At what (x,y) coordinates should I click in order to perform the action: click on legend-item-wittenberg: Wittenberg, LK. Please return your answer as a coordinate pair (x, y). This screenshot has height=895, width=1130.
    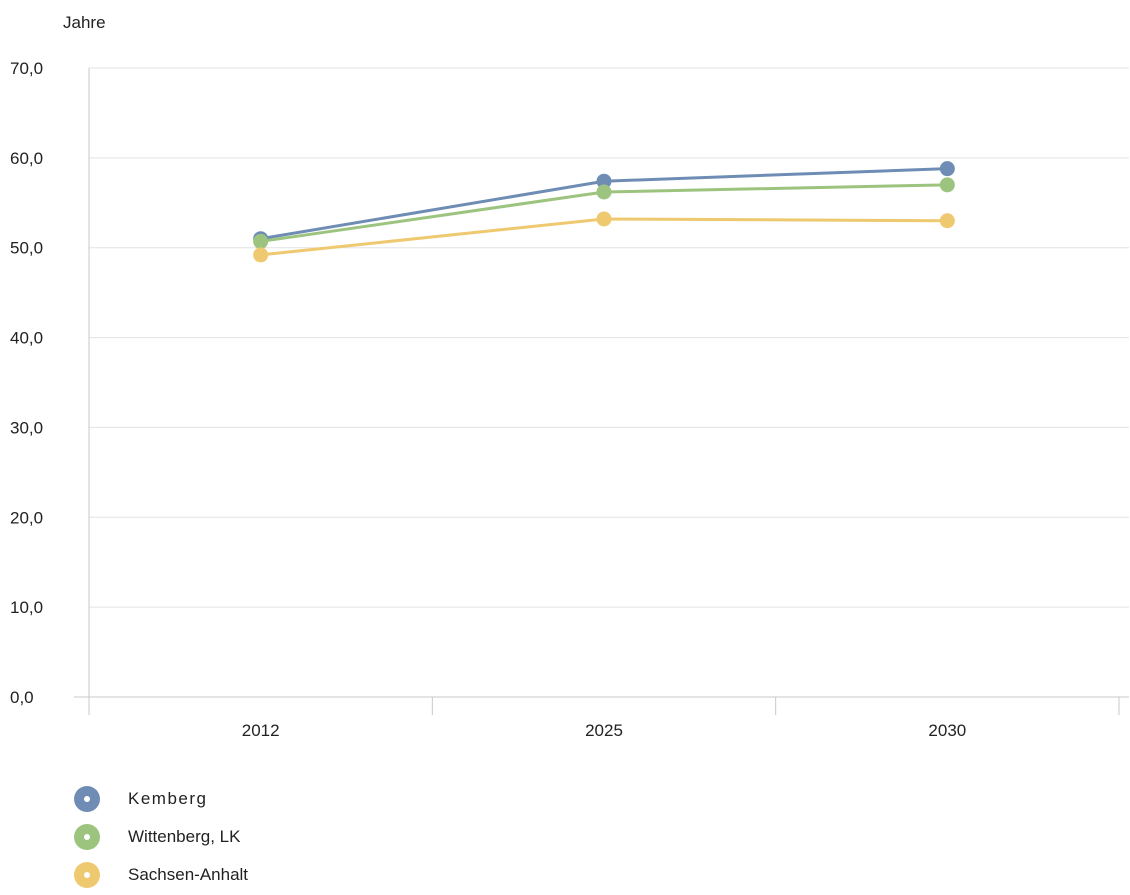
    Looking at the image, I should click on (161, 837).